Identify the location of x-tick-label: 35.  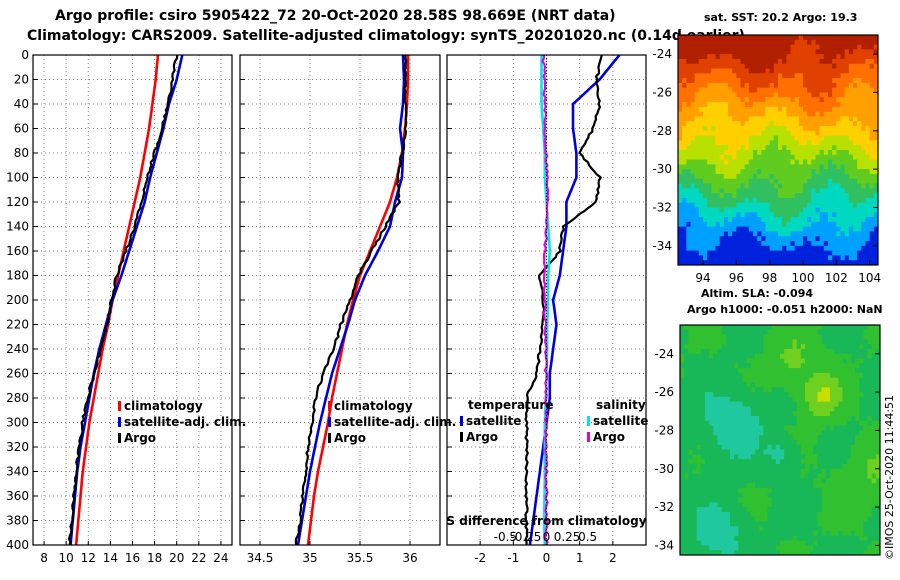
(309, 558).